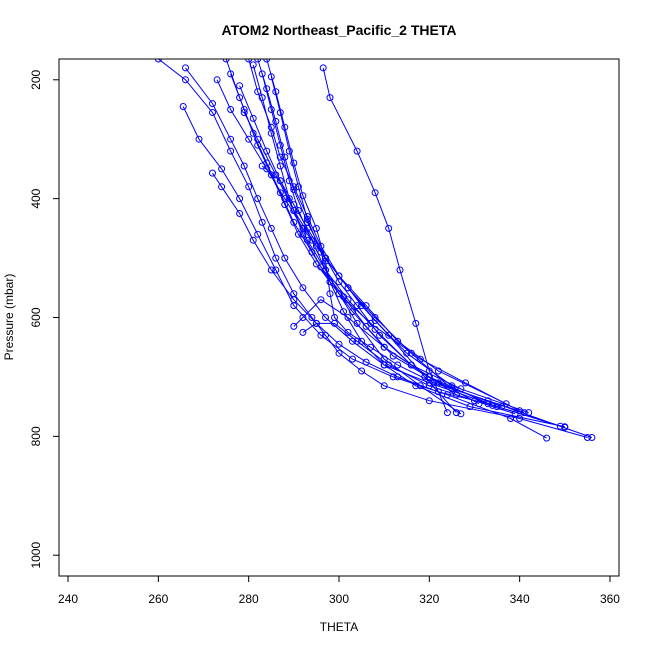 The image size is (650, 650). What do you see at coordinates (36, 436) in the screenshot?
I see `y-tick-label: 800` at bounding box center [36, 436].